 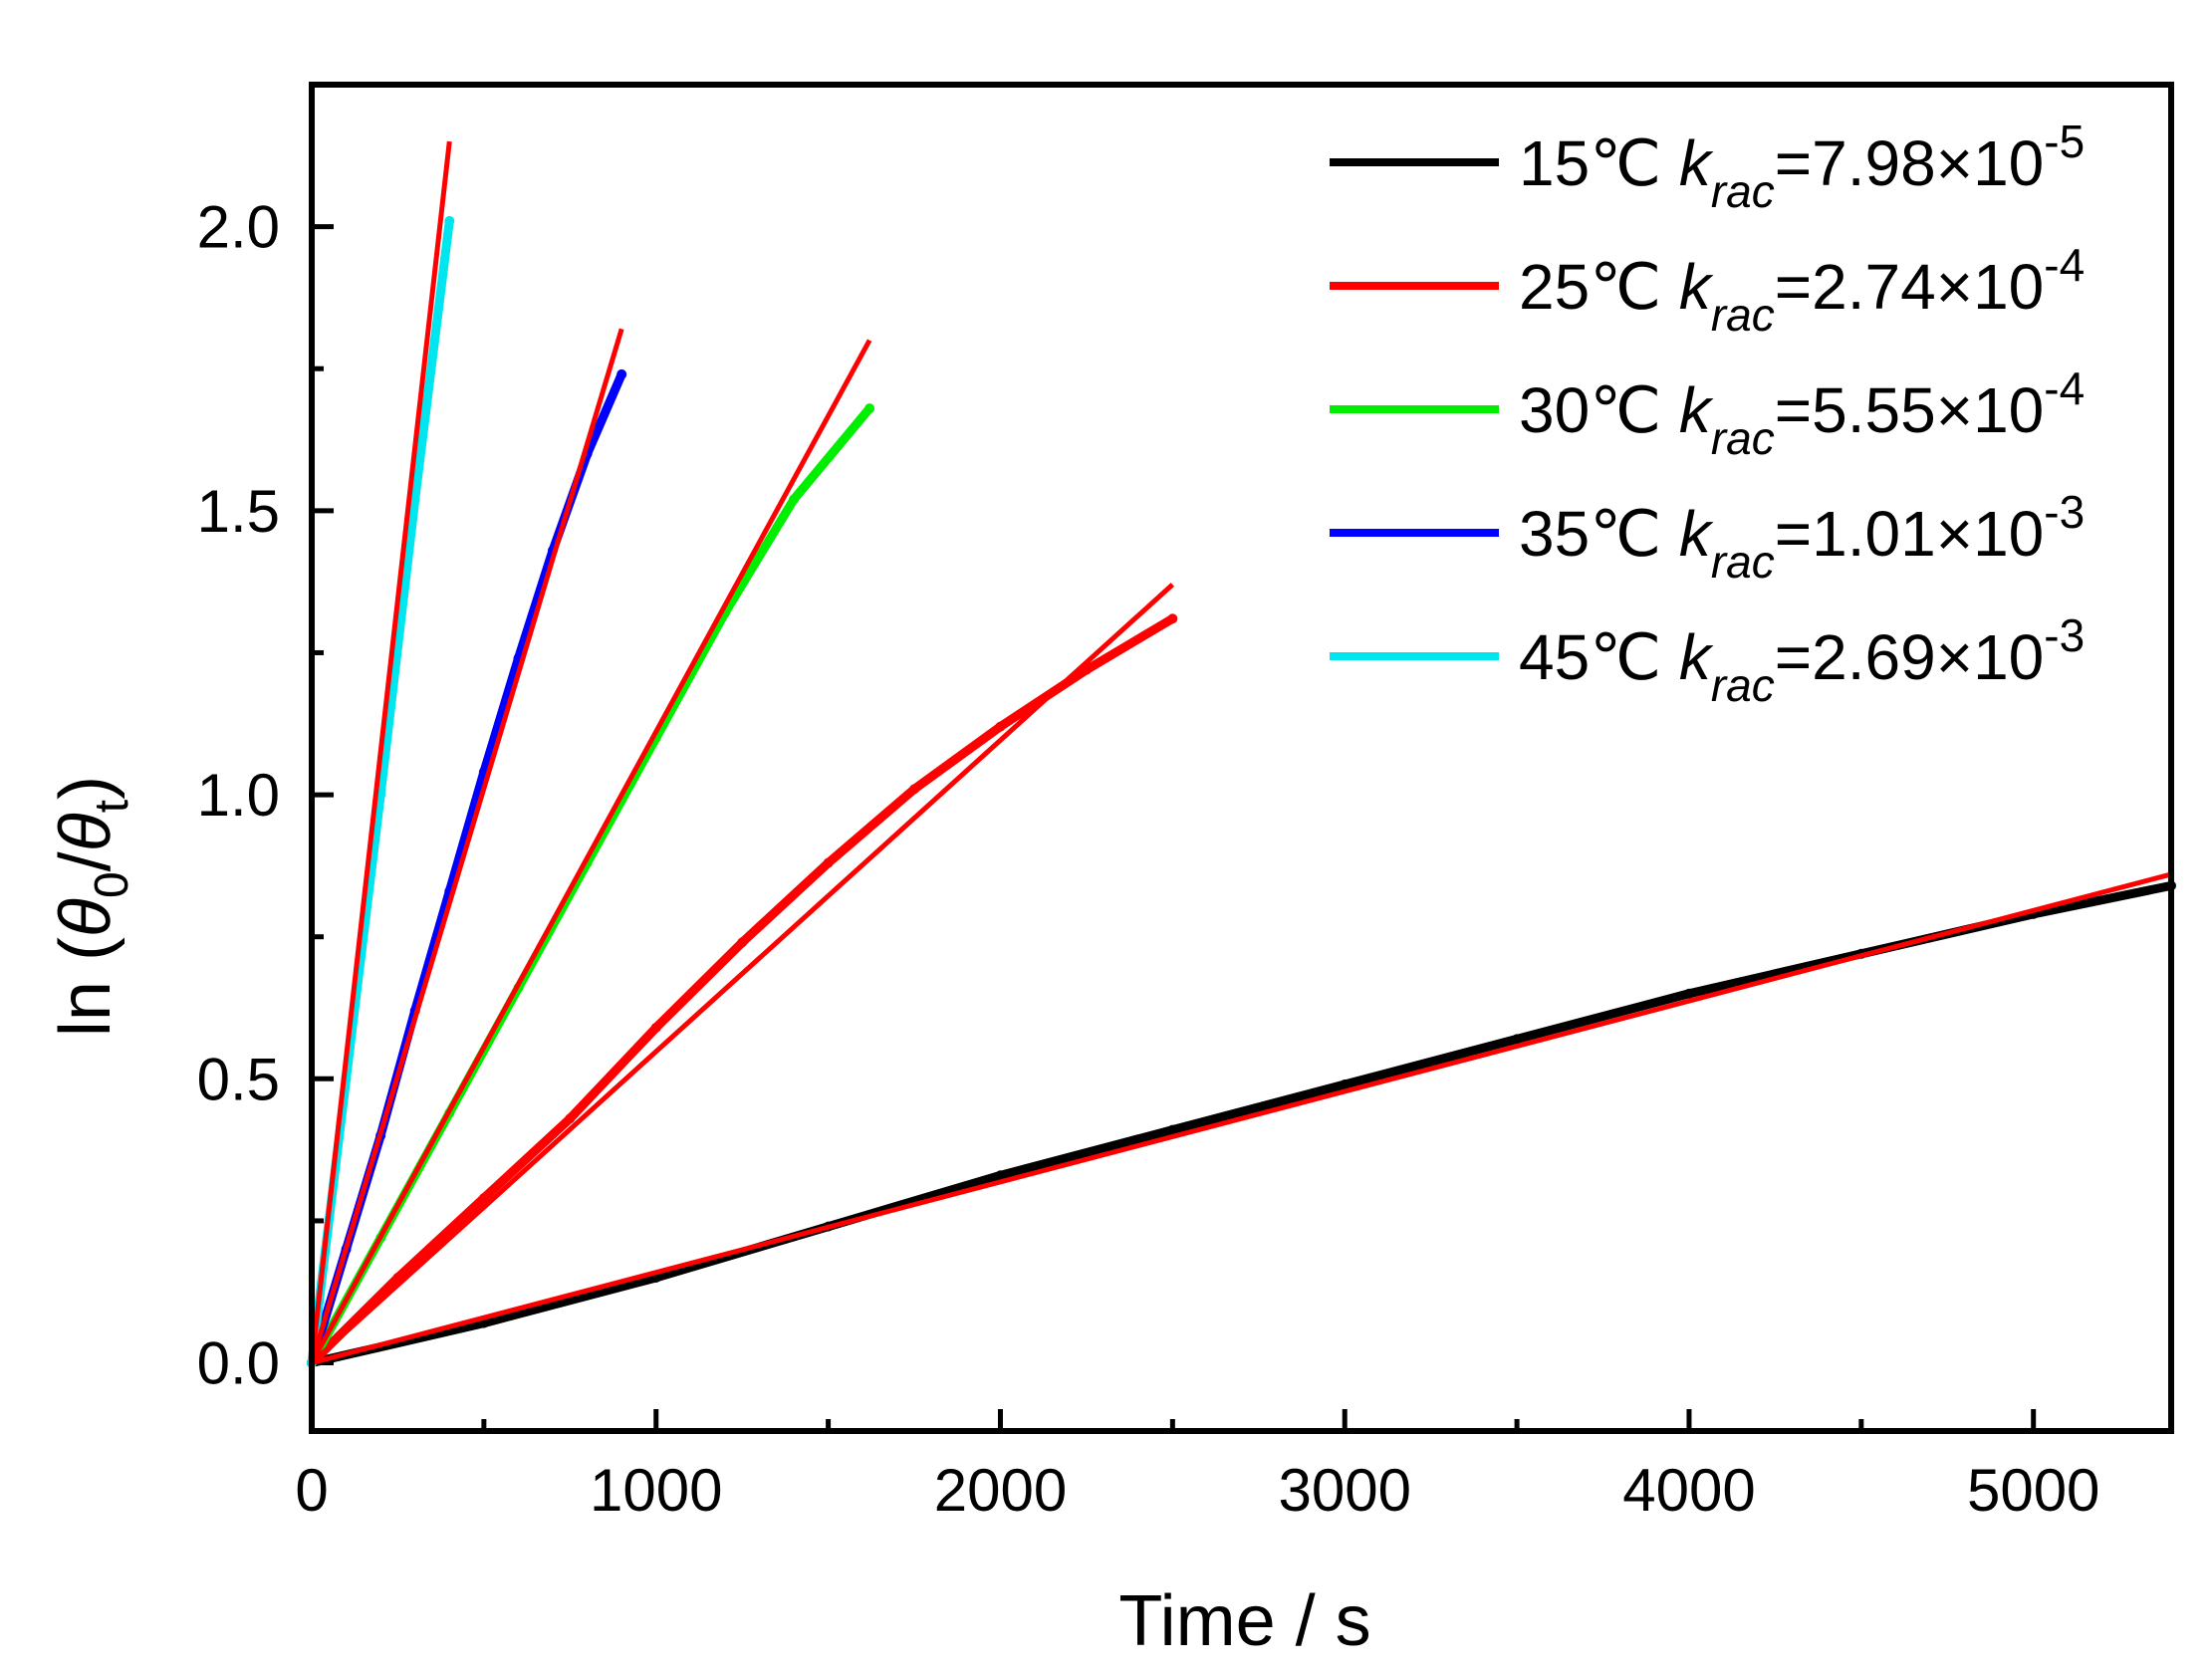 I want to click on x-axis-title: Time / s, so click(x=1244, y=1621).